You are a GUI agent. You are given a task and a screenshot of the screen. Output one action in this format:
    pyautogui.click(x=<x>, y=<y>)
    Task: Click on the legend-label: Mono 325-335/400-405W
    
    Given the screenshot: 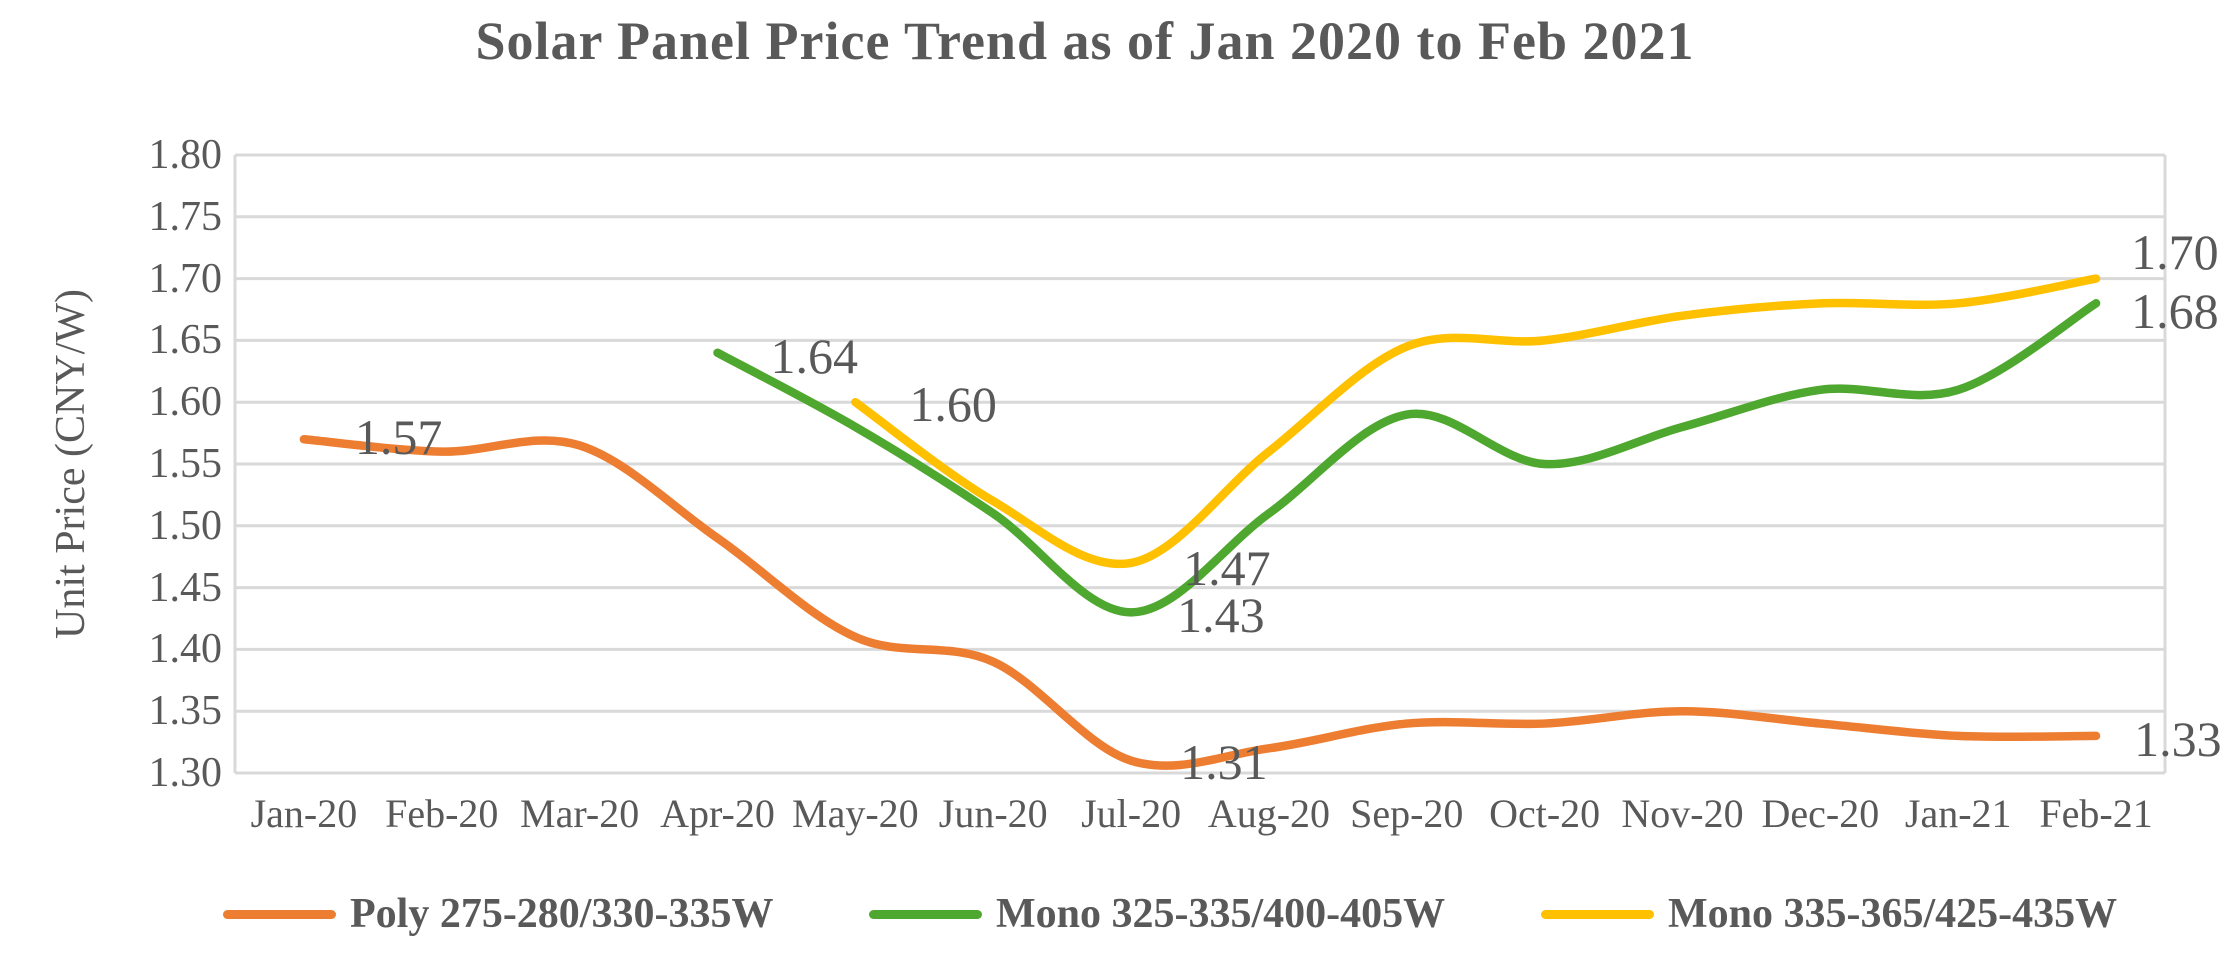 What is the action you would take?
    pyautogui.click(x=1221, y=914)
    